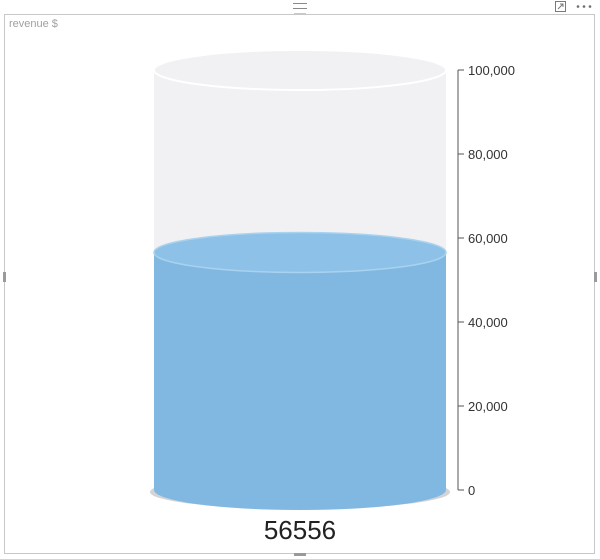 The image size is (600, 559). What do you see at coordinates (300, 530) in the screenshot?
I see `gauge-value-label: 56556` at bounding box center [300, 530].